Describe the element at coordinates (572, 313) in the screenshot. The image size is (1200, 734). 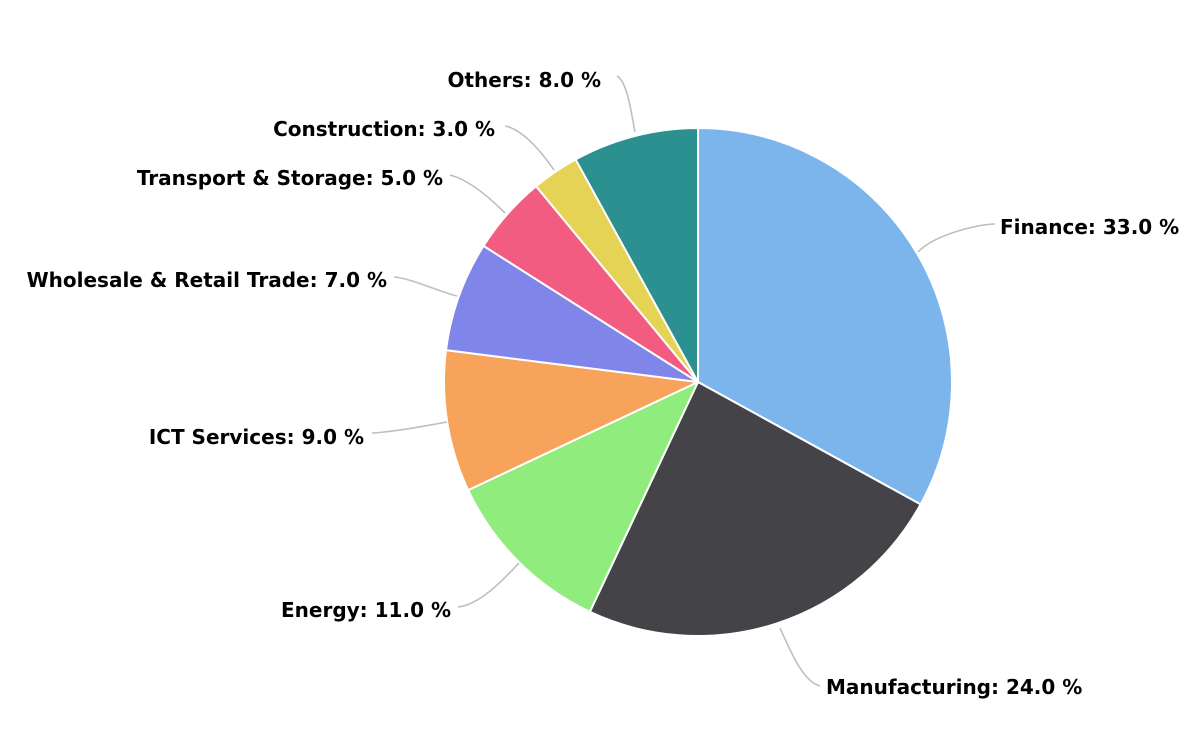
I see `pie-slice-wholesale-and-retail-trade` at that location.